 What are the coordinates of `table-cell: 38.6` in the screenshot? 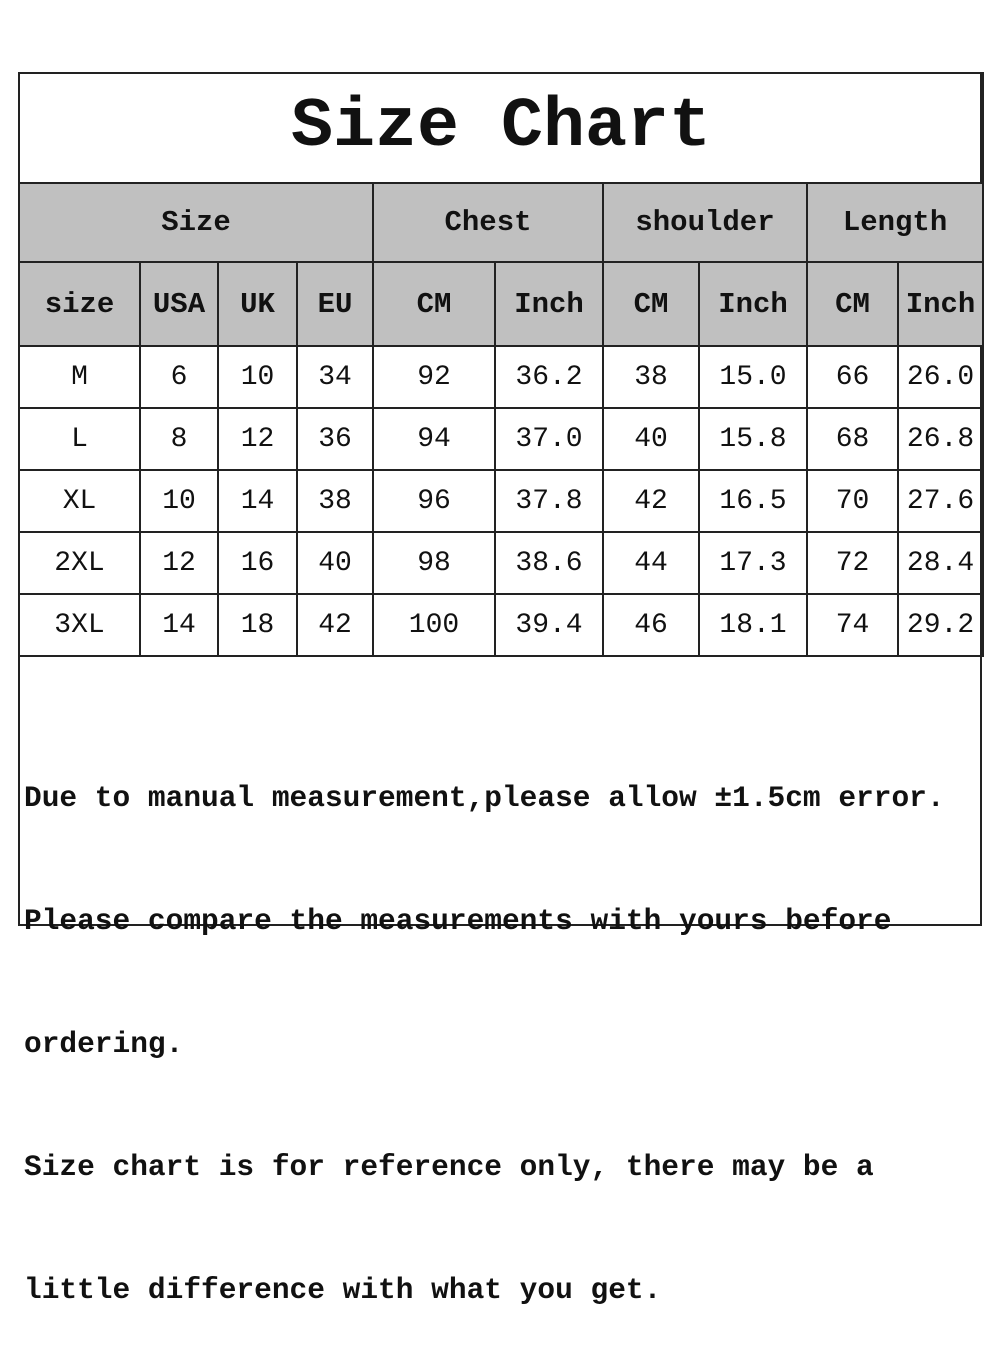 It's located at (549, 563).